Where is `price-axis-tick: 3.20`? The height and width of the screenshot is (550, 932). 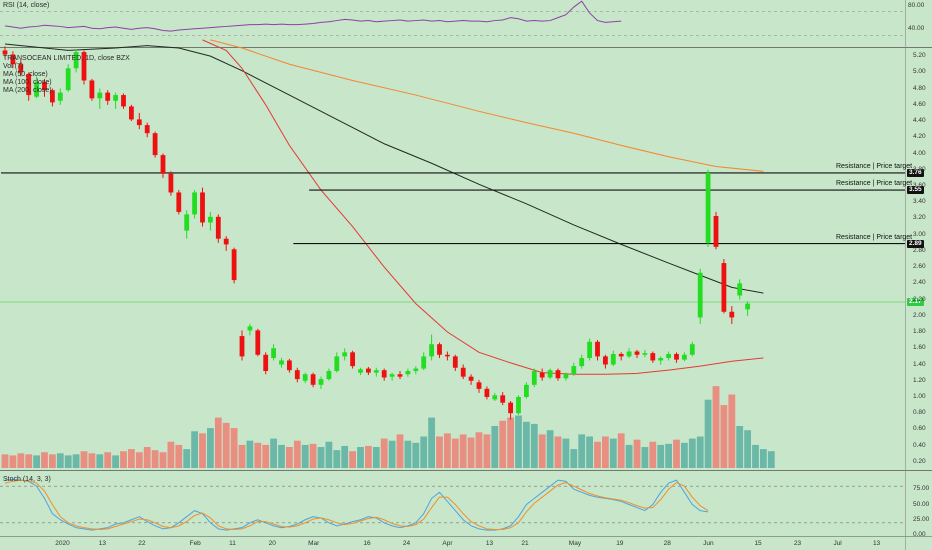 price-axis-tick: 3.20 is located at coordinates (919, 218).